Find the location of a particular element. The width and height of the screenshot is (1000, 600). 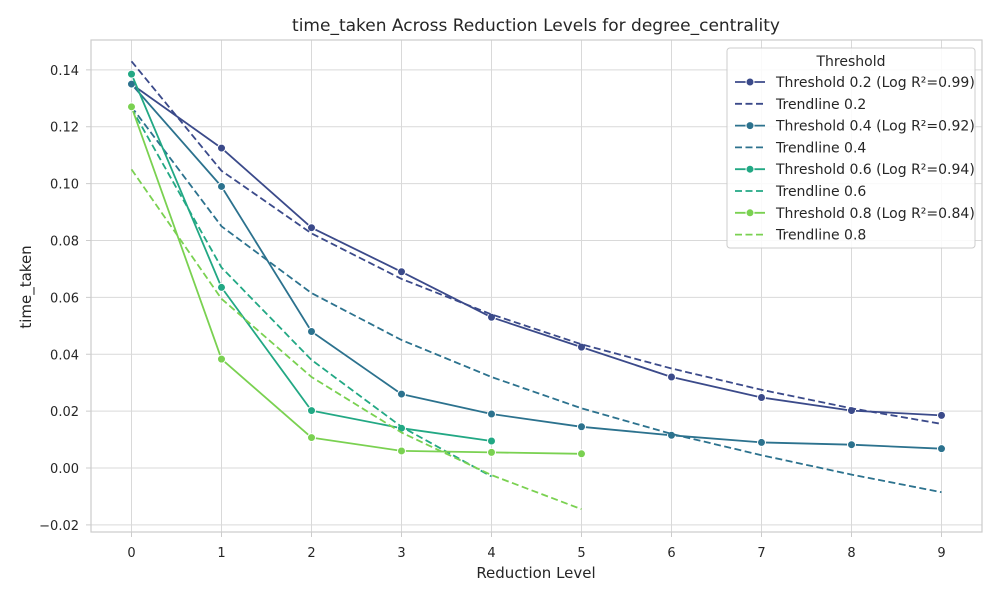

legend-title: Threshold is located at coordinates (851, 62).